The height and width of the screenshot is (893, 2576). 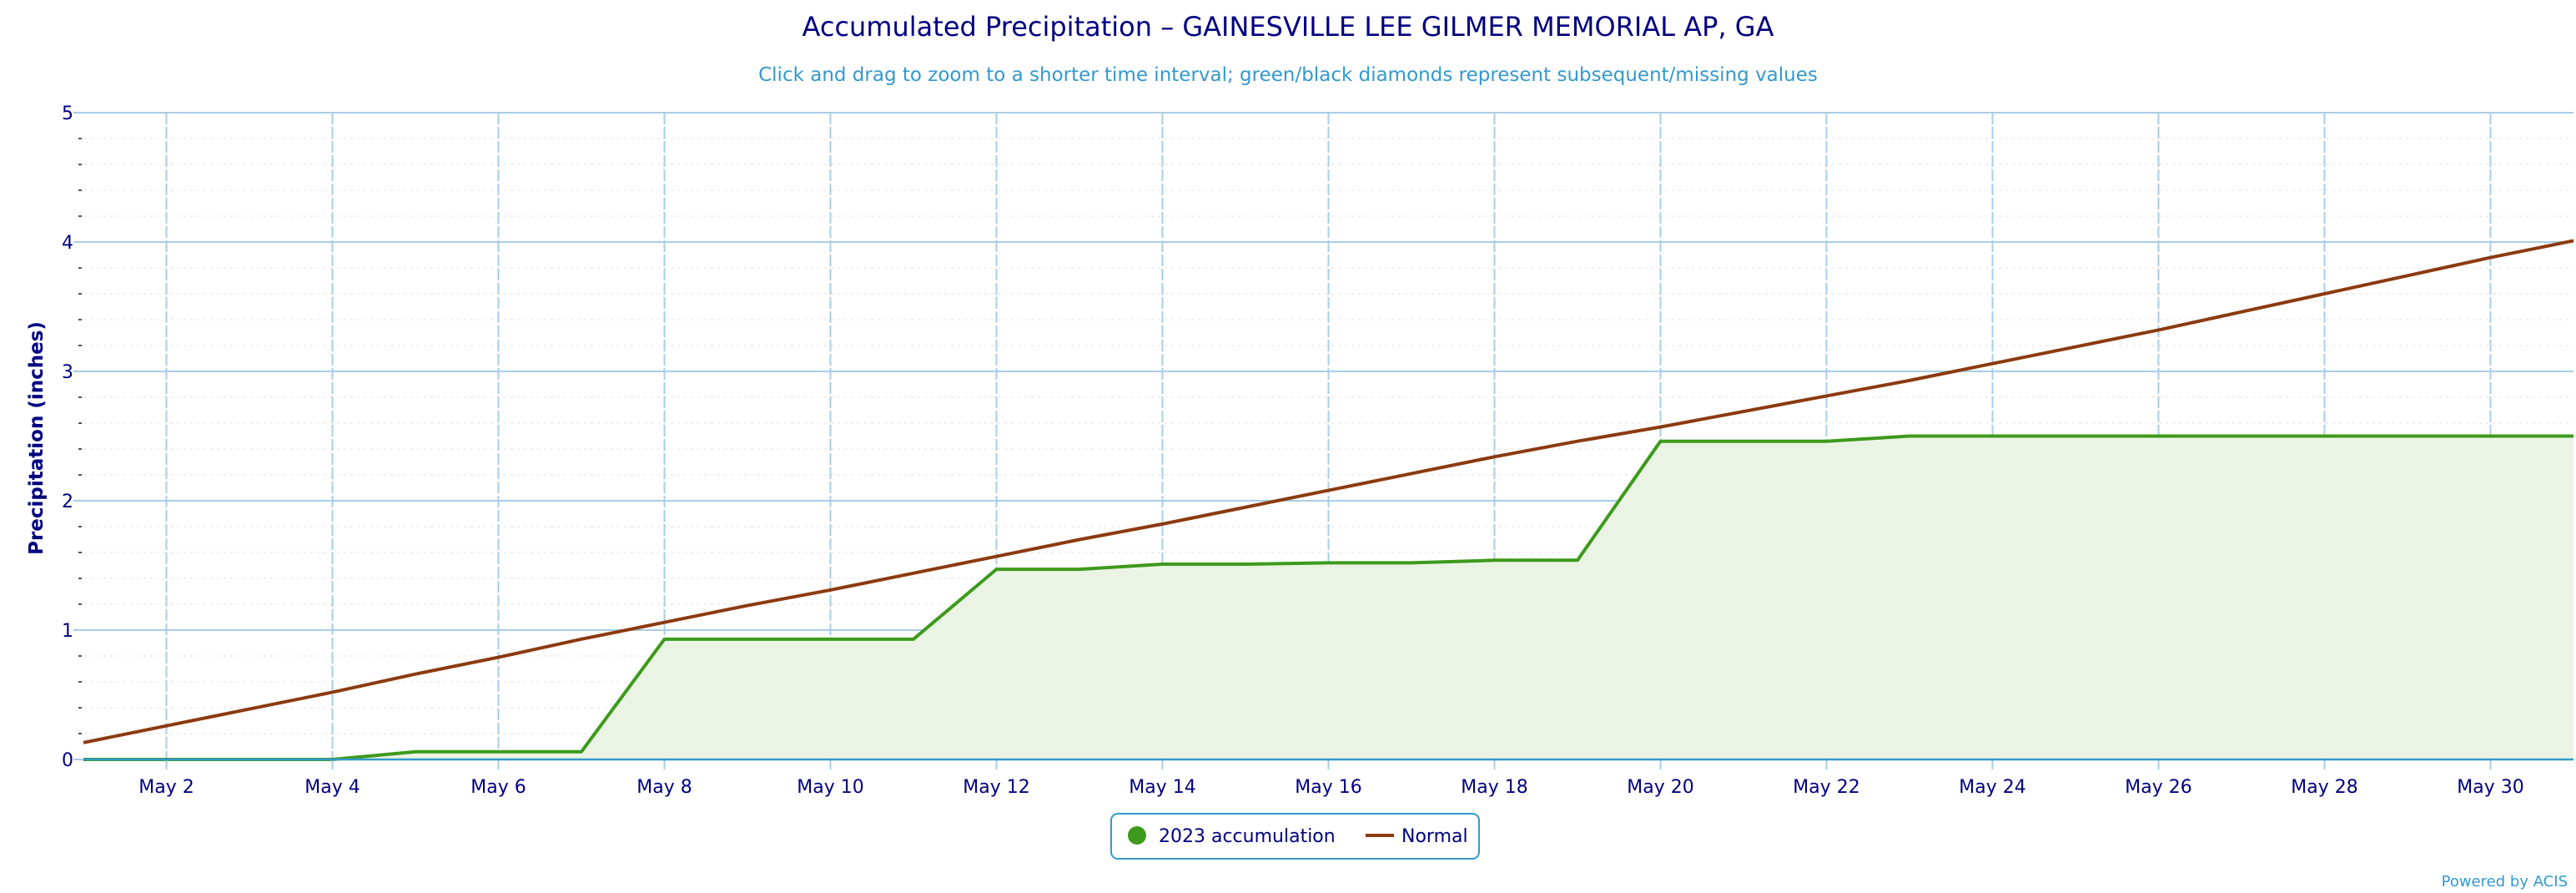 I want to click on credit-link: Powered by ACIS, so click(x=2505, y=882).